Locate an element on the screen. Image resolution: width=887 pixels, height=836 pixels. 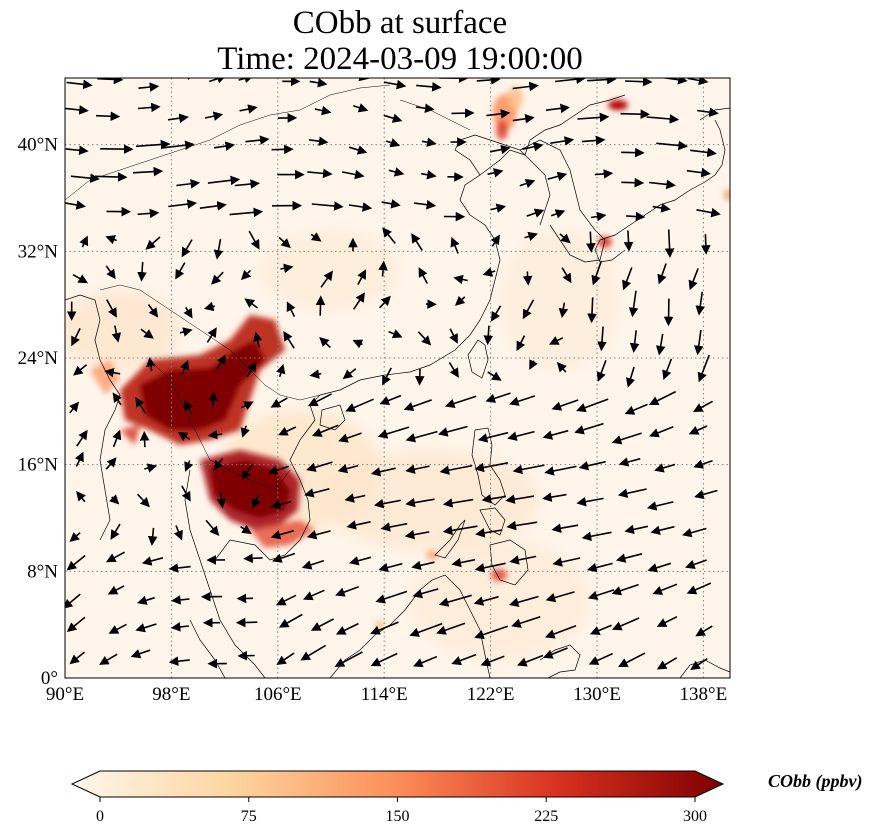
coastline-borneo is located at coordinates (410, 626).